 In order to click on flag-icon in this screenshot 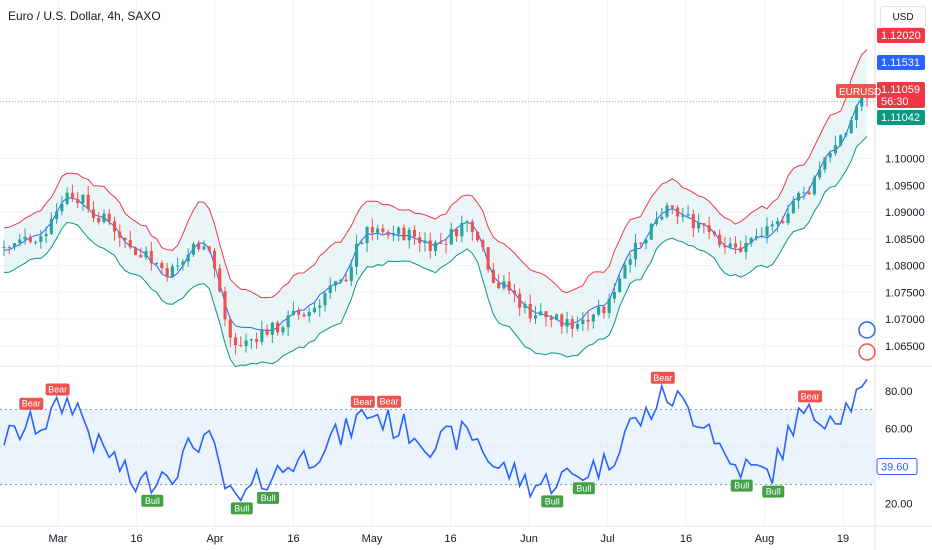, I will do `click(867, 352)`.